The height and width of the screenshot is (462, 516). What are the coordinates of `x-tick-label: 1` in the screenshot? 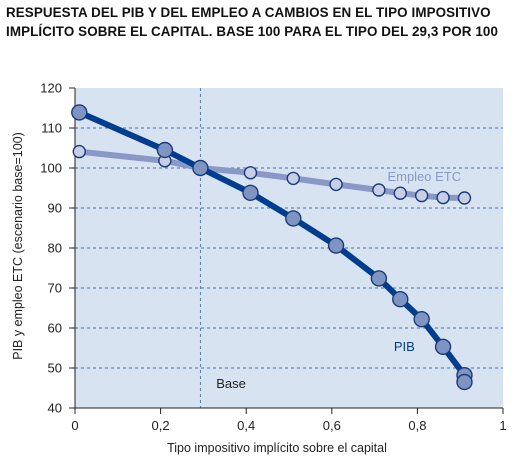 It's located at (502, 425).